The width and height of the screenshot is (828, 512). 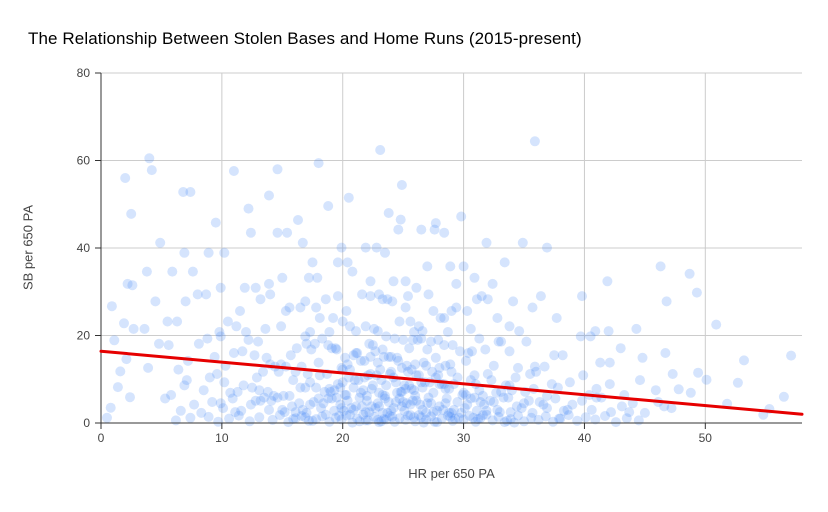 What do you see at coordinates (451, 473) in the screenshot?
I see `x-axis-title: HR per 650 PA` at bounding box center [451, 473].